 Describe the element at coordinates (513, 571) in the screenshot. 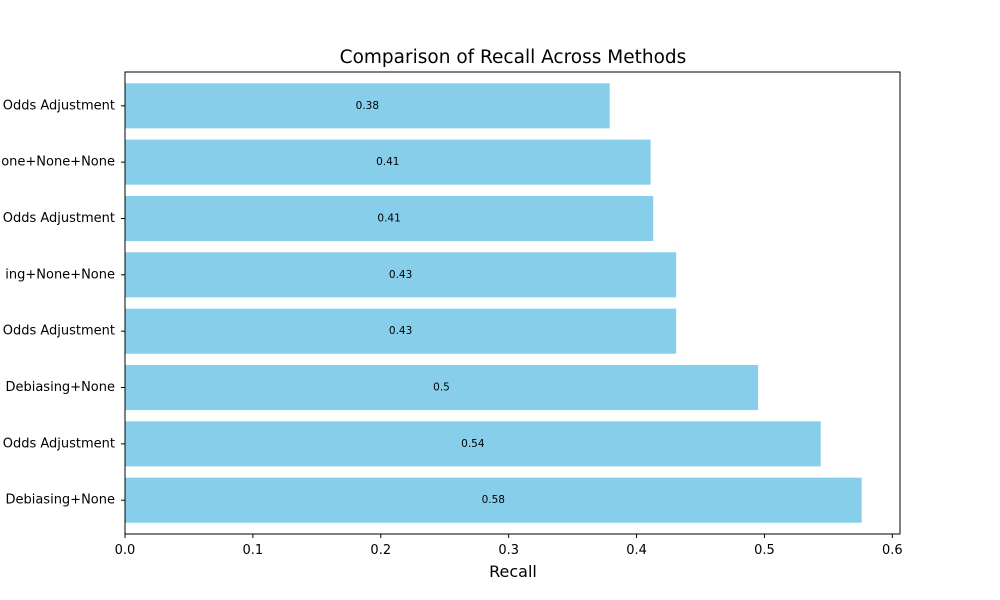

I see `x-axis-title: Recall` at that location.